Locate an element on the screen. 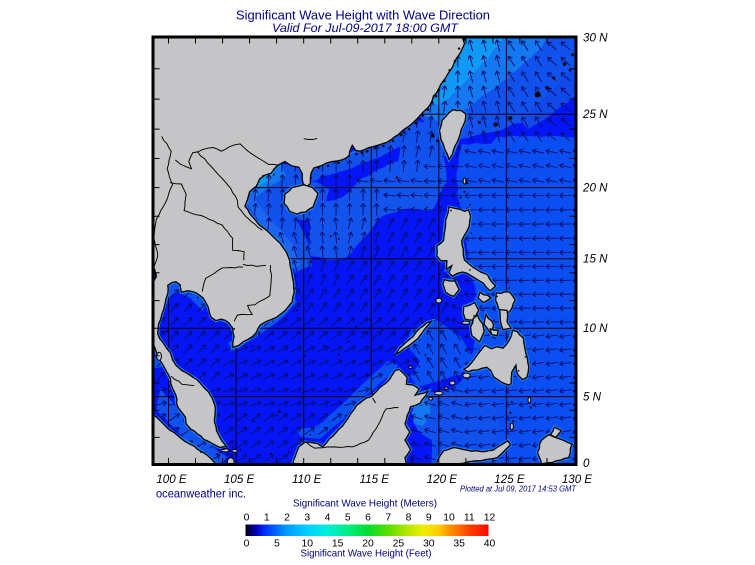 This screenshot has width=755, height=565. svg-text: 100 E is located at coordinates (171, 479).